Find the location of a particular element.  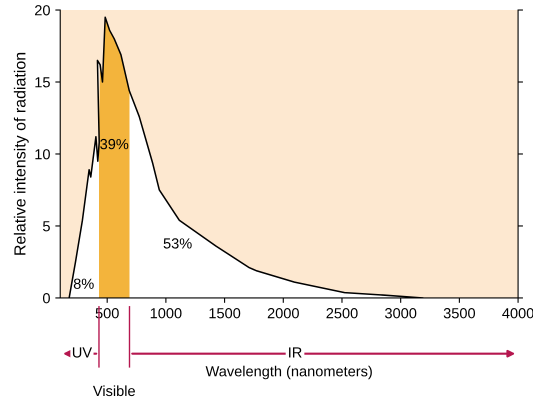

text: IR is located at coordinates (295, 352).